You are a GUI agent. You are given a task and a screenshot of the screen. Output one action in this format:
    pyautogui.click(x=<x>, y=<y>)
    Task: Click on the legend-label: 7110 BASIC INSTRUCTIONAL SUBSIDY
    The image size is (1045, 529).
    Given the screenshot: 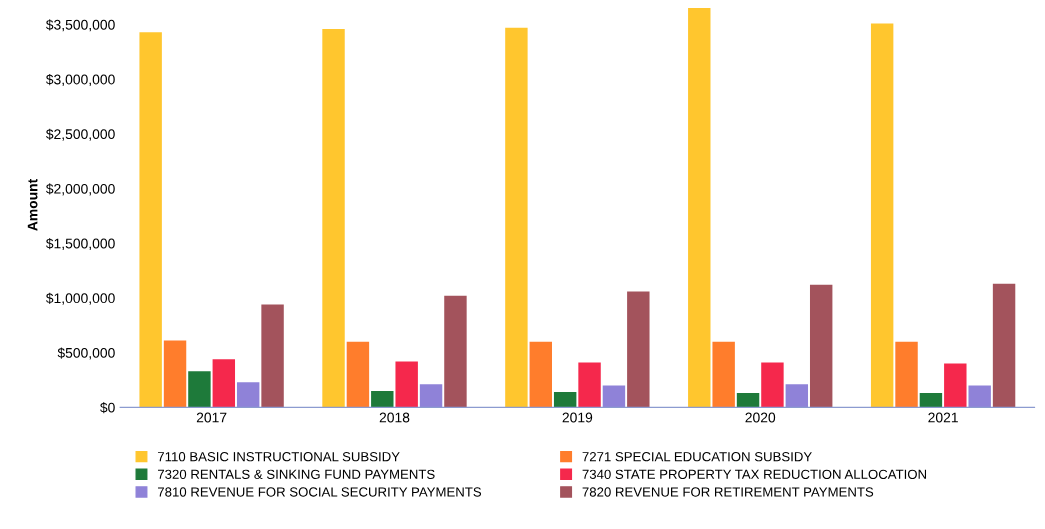 What is the action you would take?
    pyautogui.click(x=278, y=457)
    